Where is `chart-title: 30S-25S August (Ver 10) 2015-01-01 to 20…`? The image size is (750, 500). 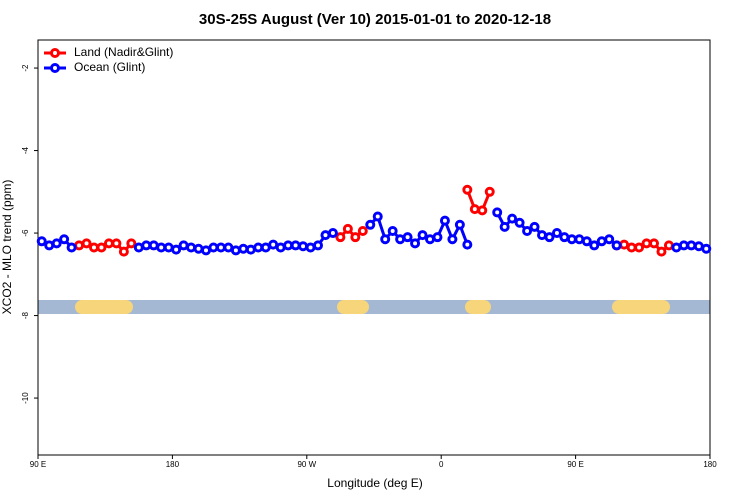
chart-title: 30S-25S August (Ver 10) 2015-01-01 to 20… is located at coordinates (375, 19).